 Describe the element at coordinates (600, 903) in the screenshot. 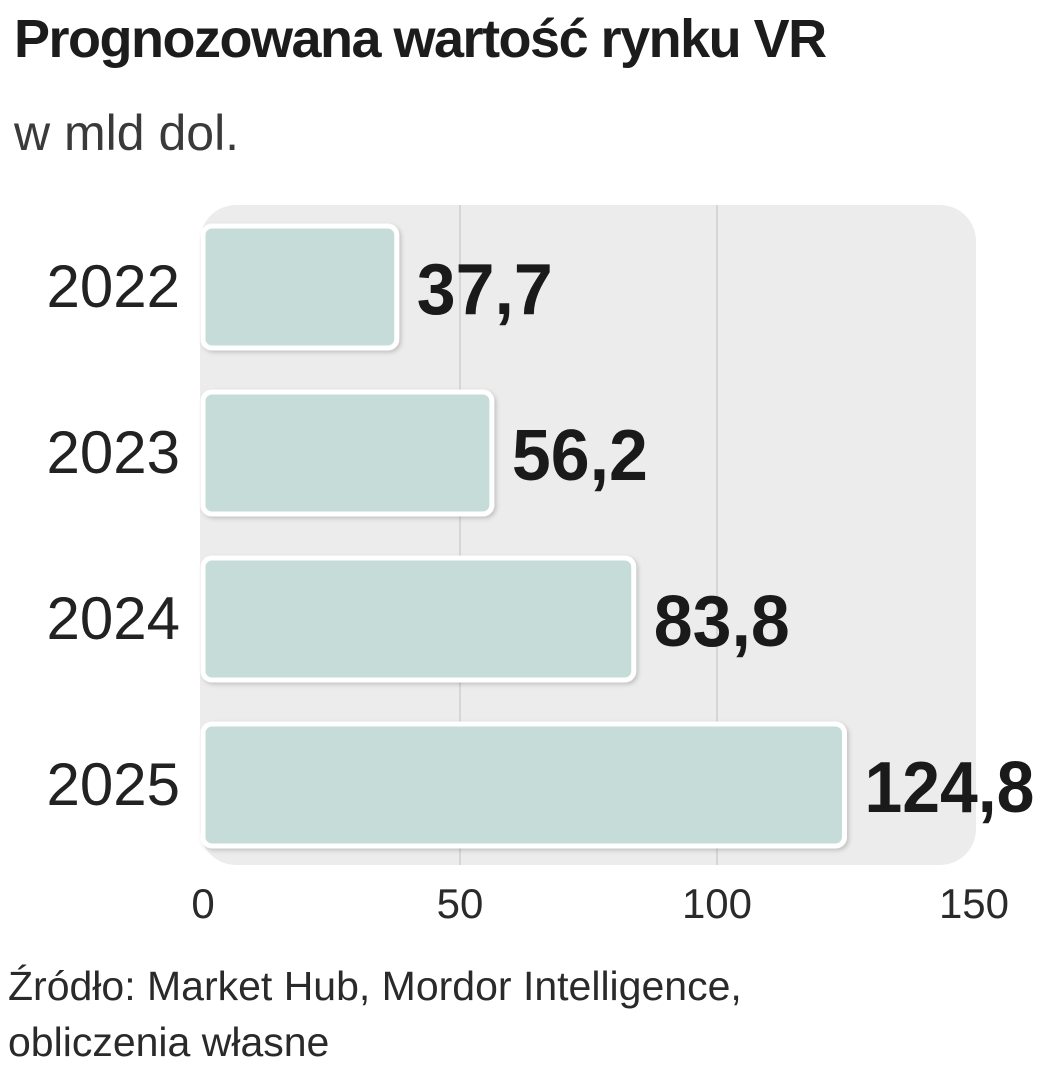

I see `x-axis-ticks: 0 50 100 150` at that location.